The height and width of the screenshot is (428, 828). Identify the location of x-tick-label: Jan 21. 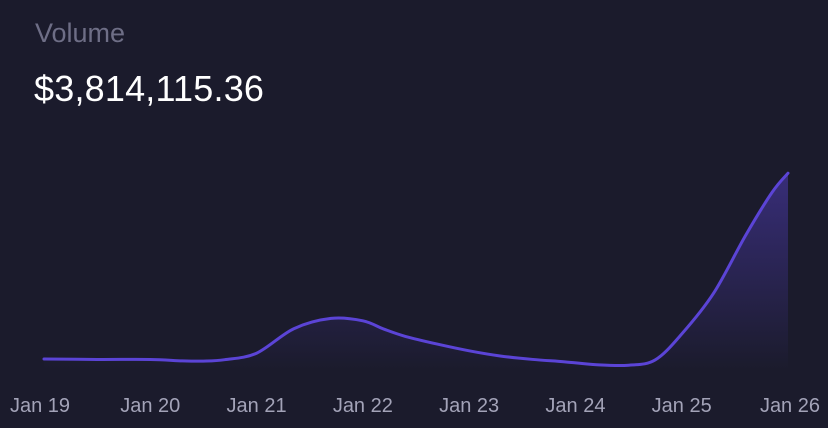
(257, 406).